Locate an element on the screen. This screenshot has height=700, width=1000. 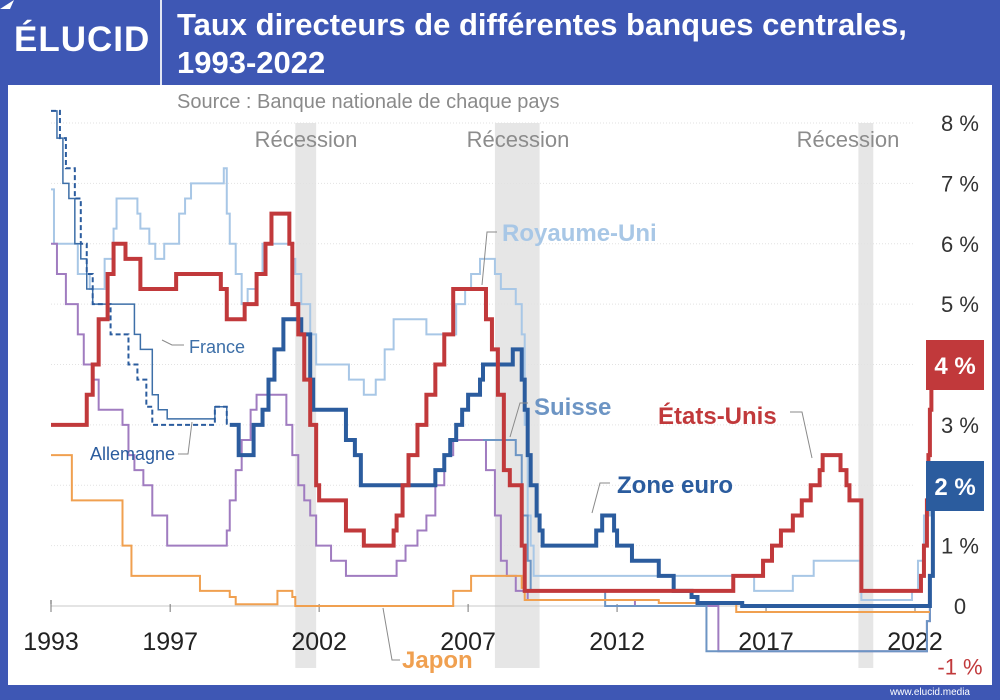
y-tick-label: 8 % is located at coordinates (960, 123).